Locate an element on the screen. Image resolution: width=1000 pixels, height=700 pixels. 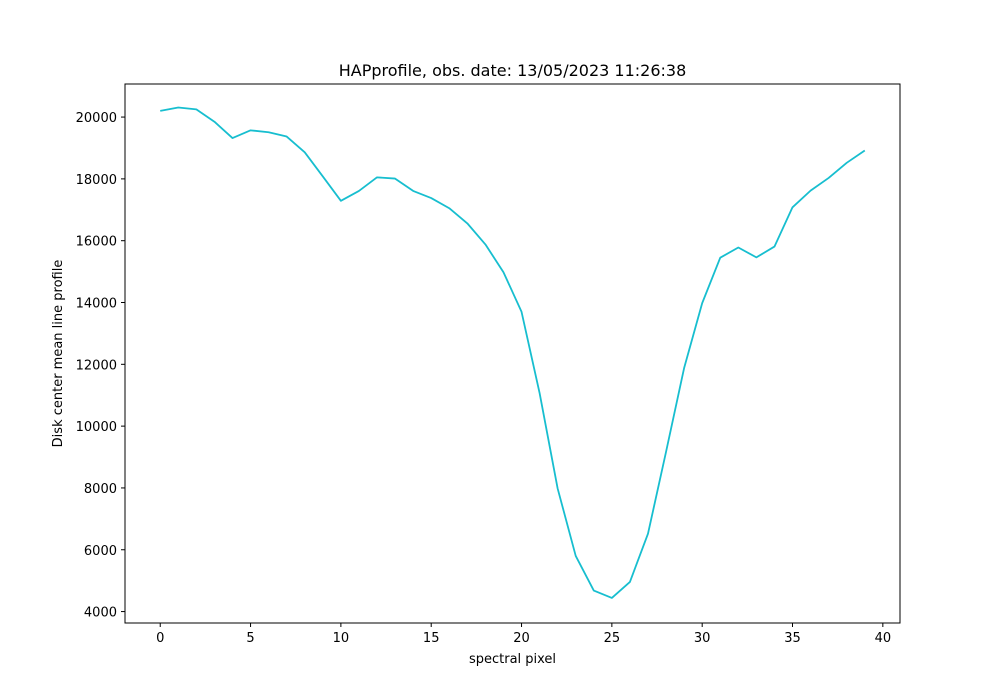
y-tick-label: 16000 is located at coordinates (96, 242).